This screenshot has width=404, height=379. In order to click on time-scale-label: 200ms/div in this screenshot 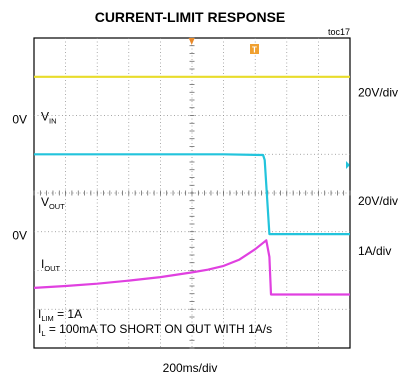, I will do `click(190, 368)`.